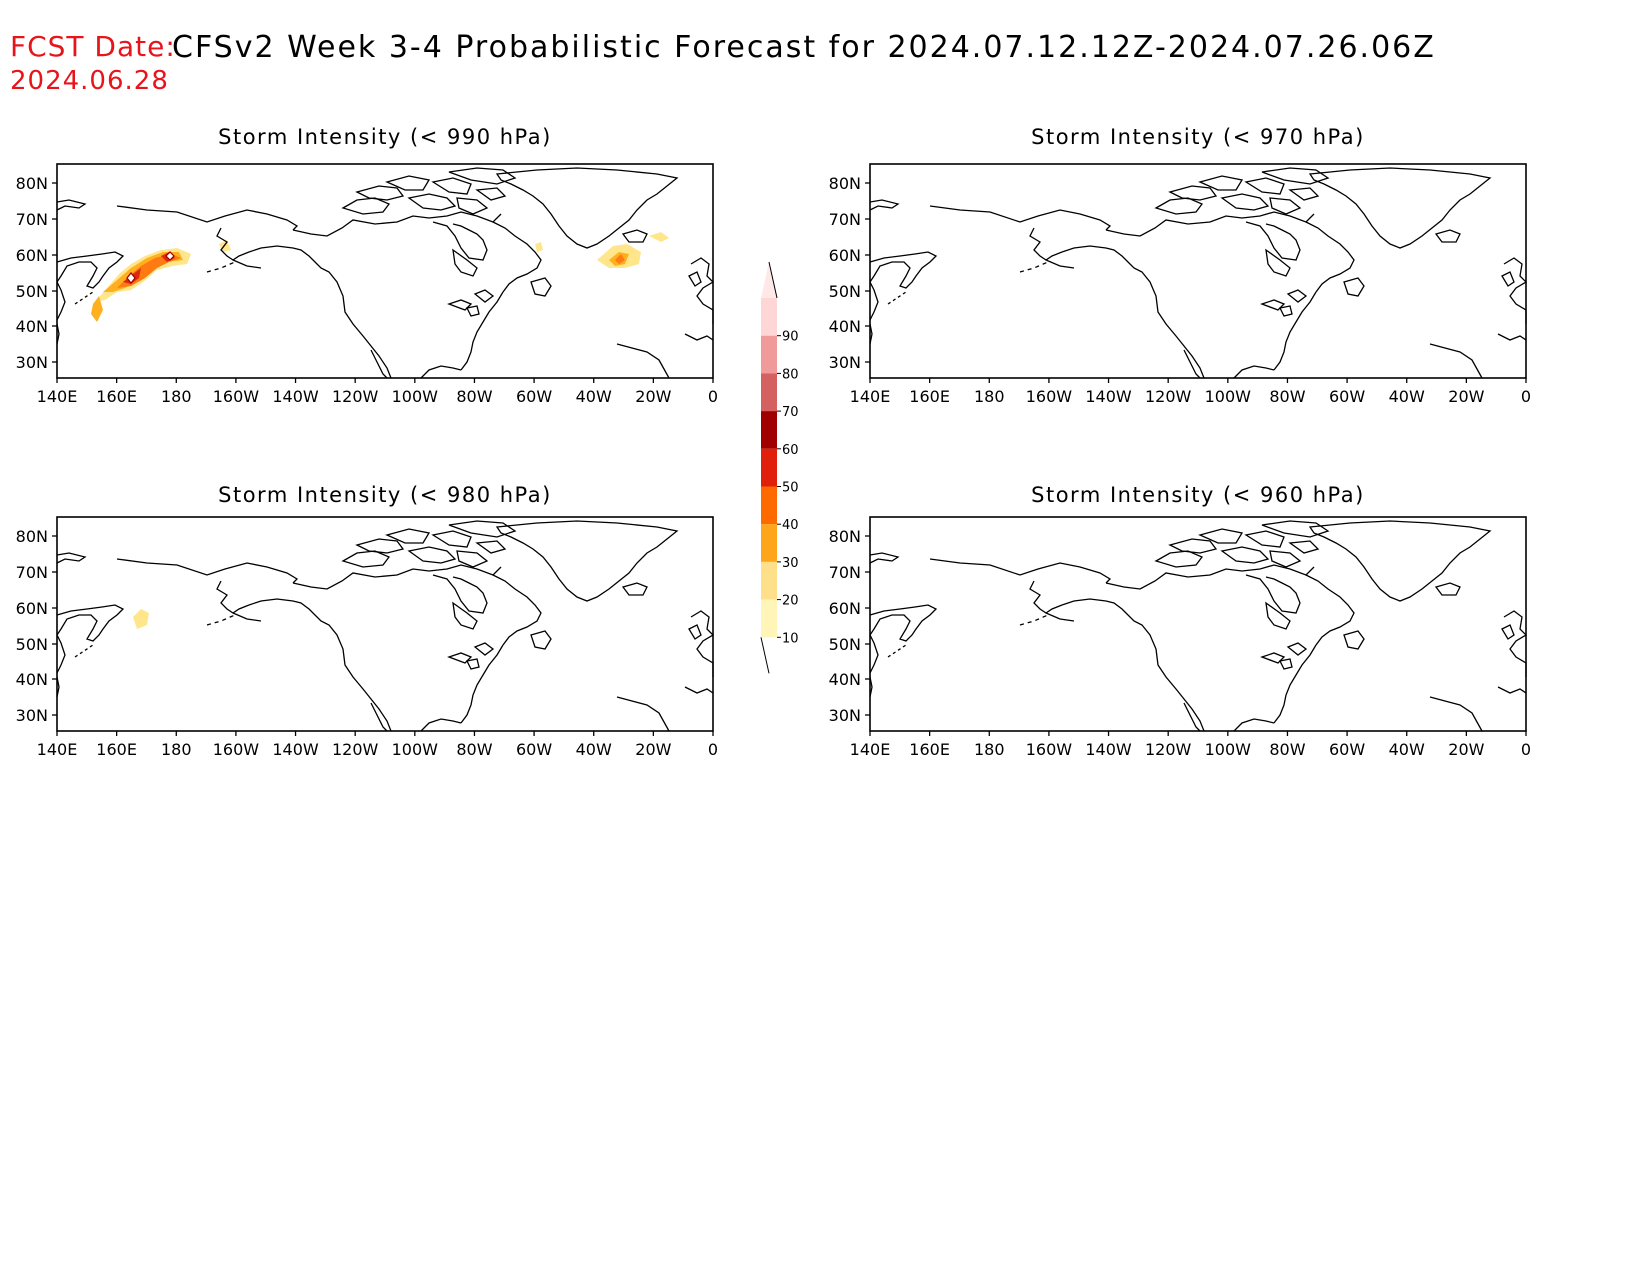 The width and height of the screenshot is (1650, 1275). Describe the element at coordinates (1198, 495) in the screenshot. I see `panel-title: Storm Intensity (< 960 hPa)` at that location.